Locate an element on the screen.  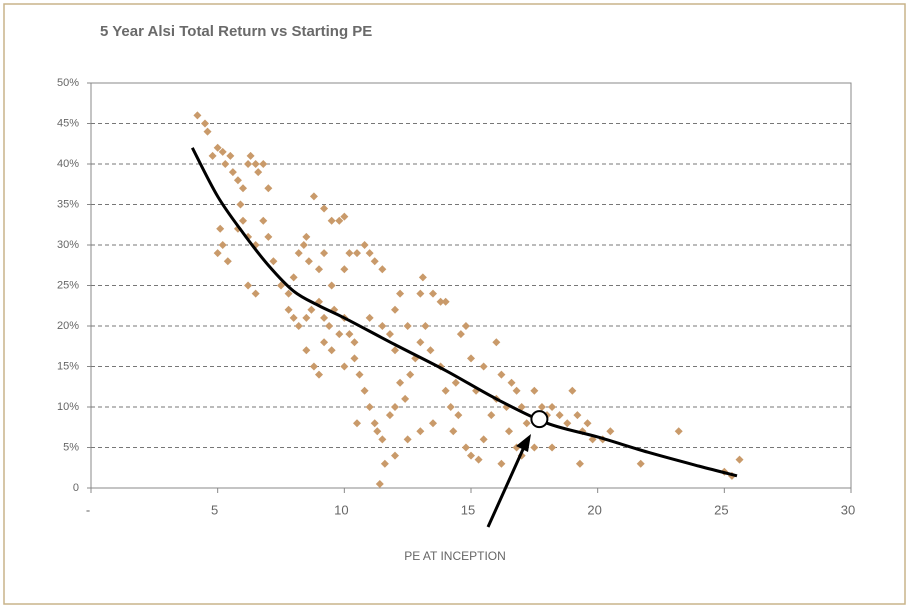
y-tick-label: 15% is located at coordinates (68, 366).